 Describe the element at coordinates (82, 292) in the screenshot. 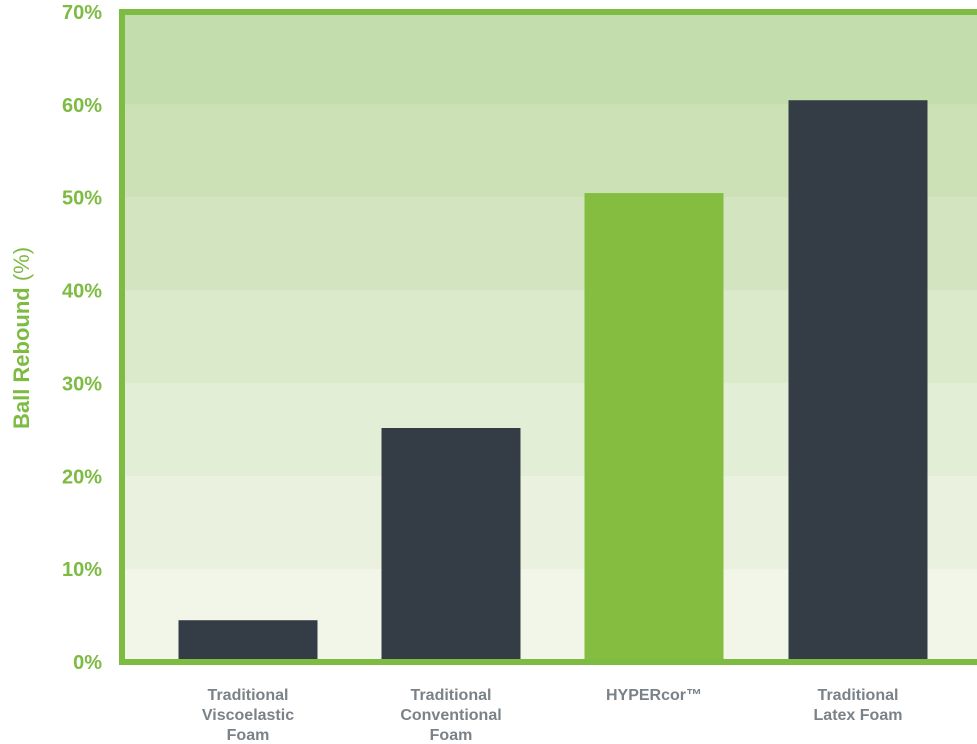

I see `y-tick-label: 40%` at that location.